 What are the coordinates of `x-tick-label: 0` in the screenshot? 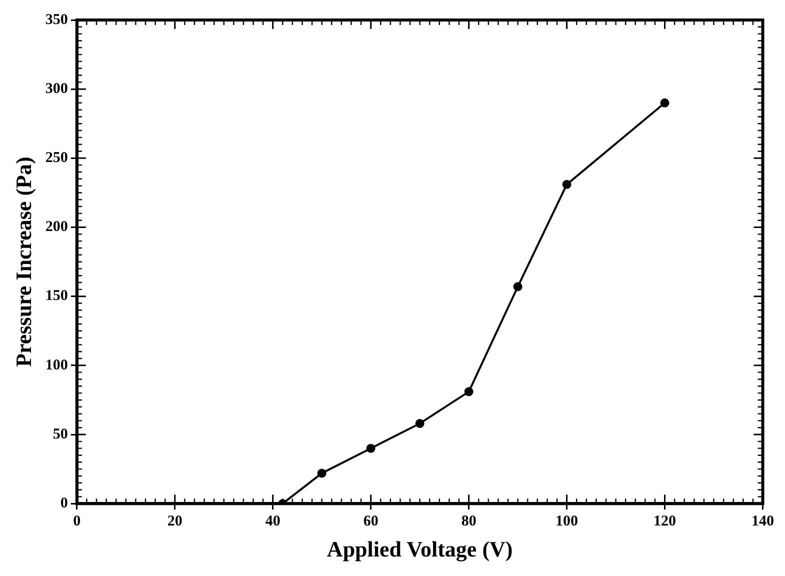 It's located at (77, 521).